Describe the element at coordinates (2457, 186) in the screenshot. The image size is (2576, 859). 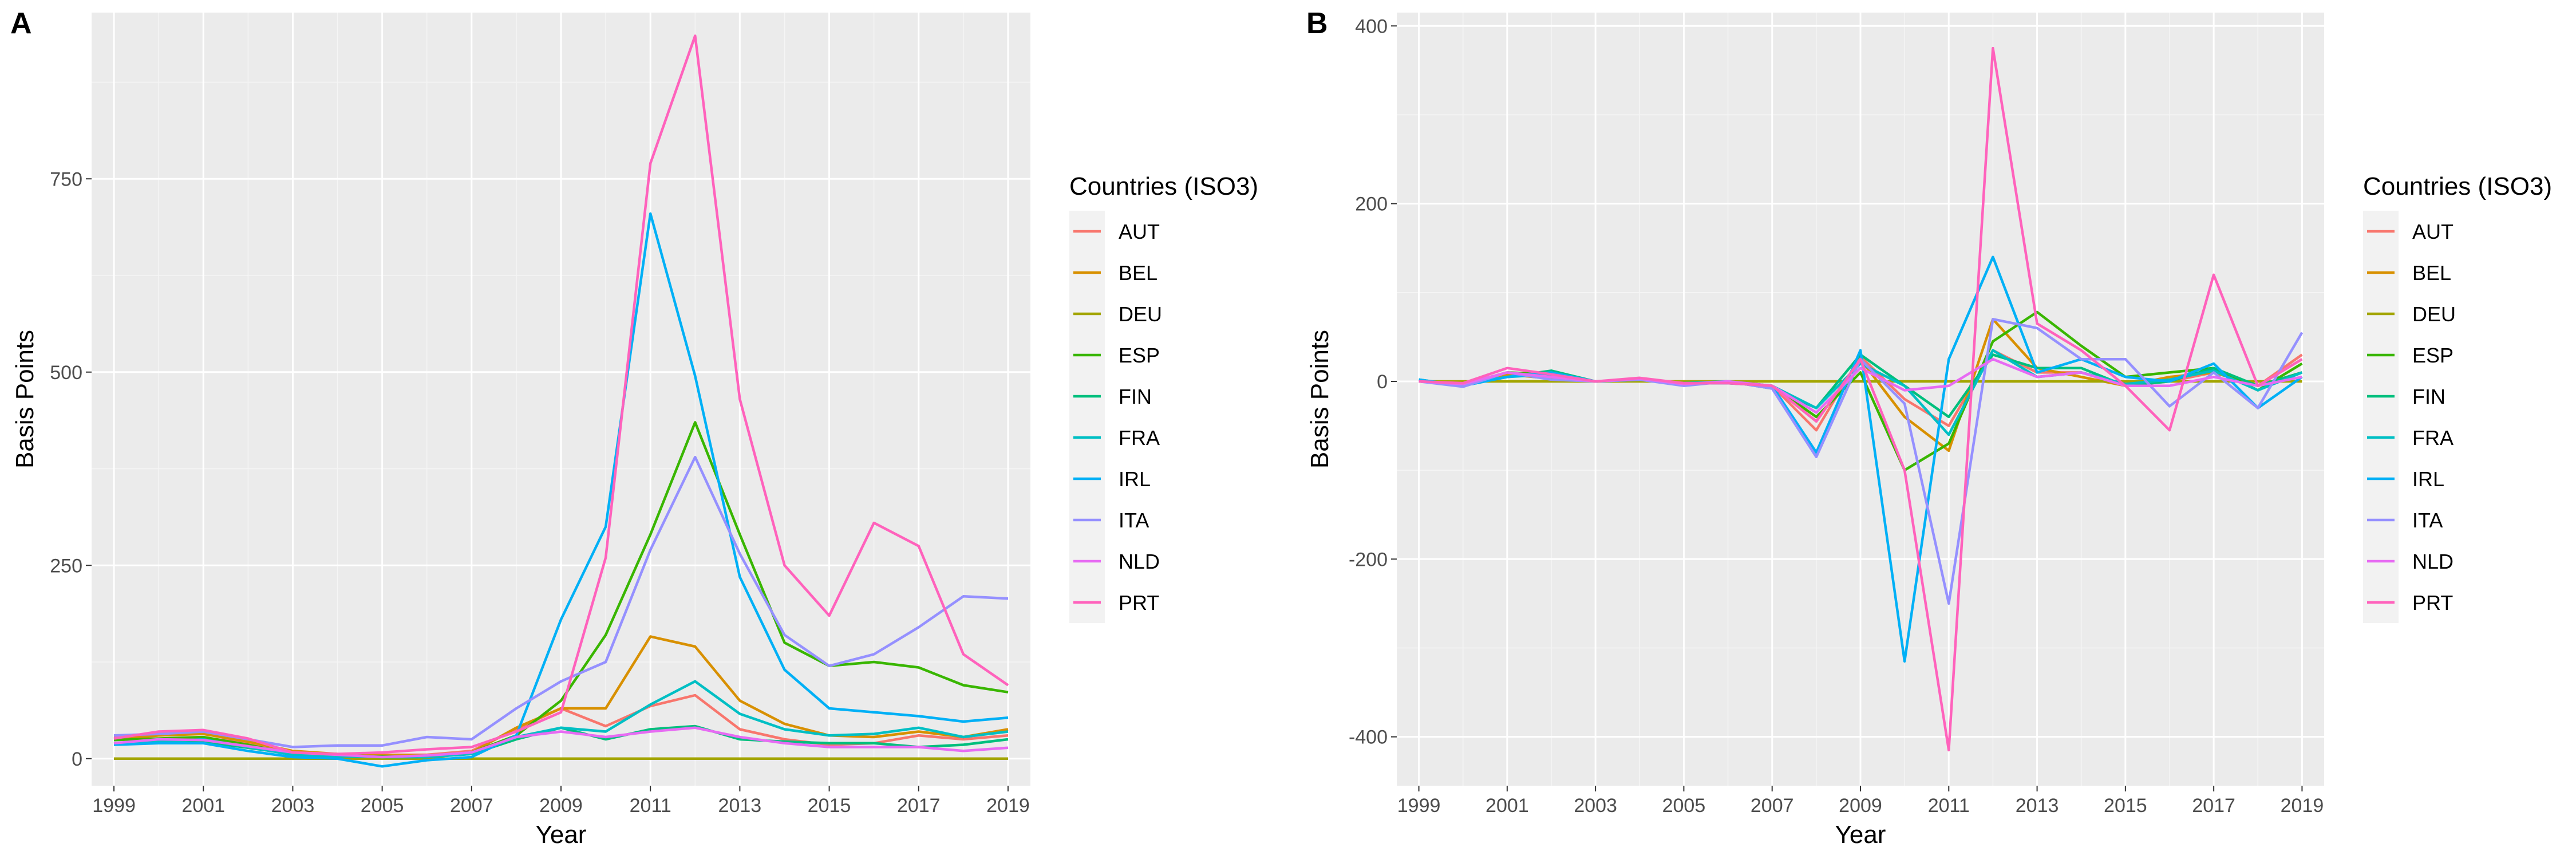
I see `panel-b-legend-title: Countries (ISO3)` at that location.